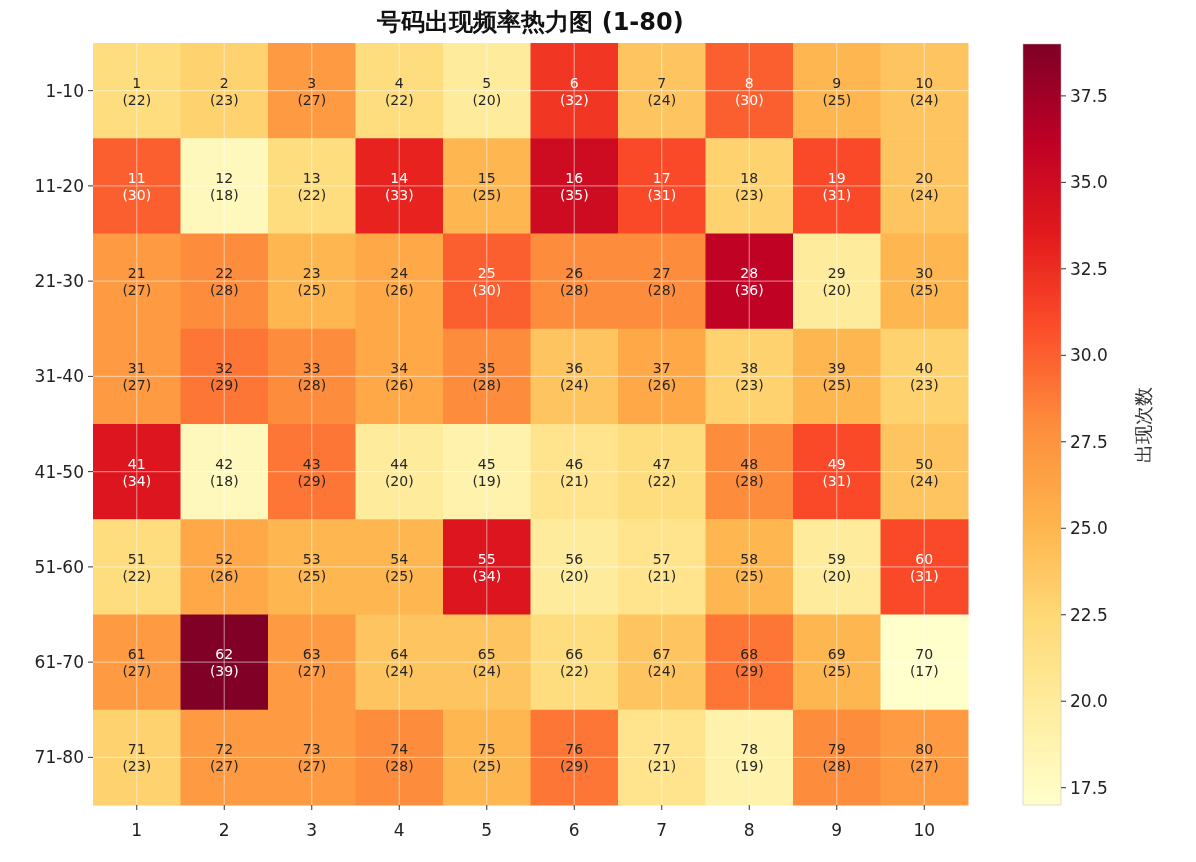  I want to click on data-label: 79 (28), so click(837, 758).